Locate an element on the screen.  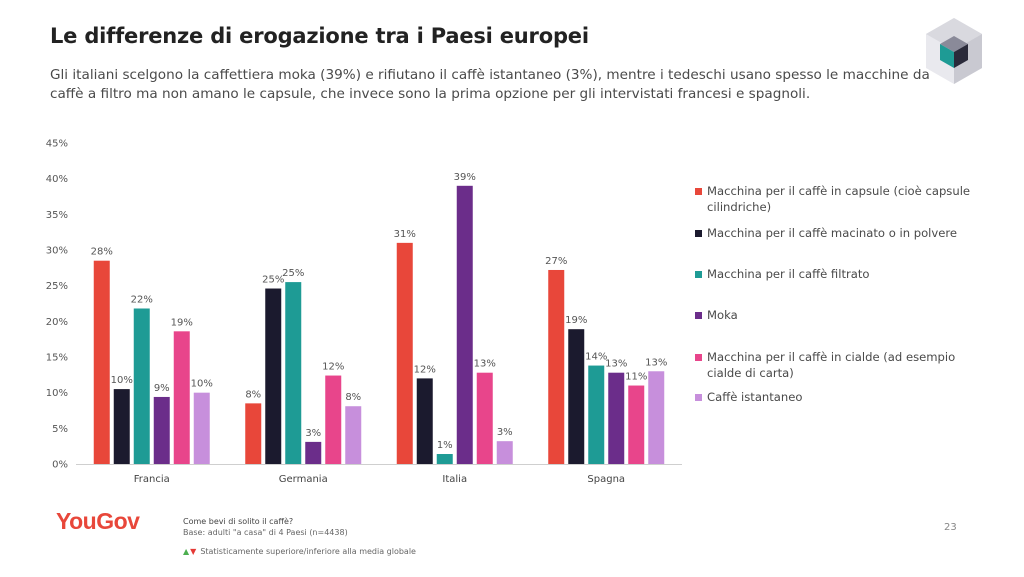
legend-label: Moka is located at coordinates (722, 315).